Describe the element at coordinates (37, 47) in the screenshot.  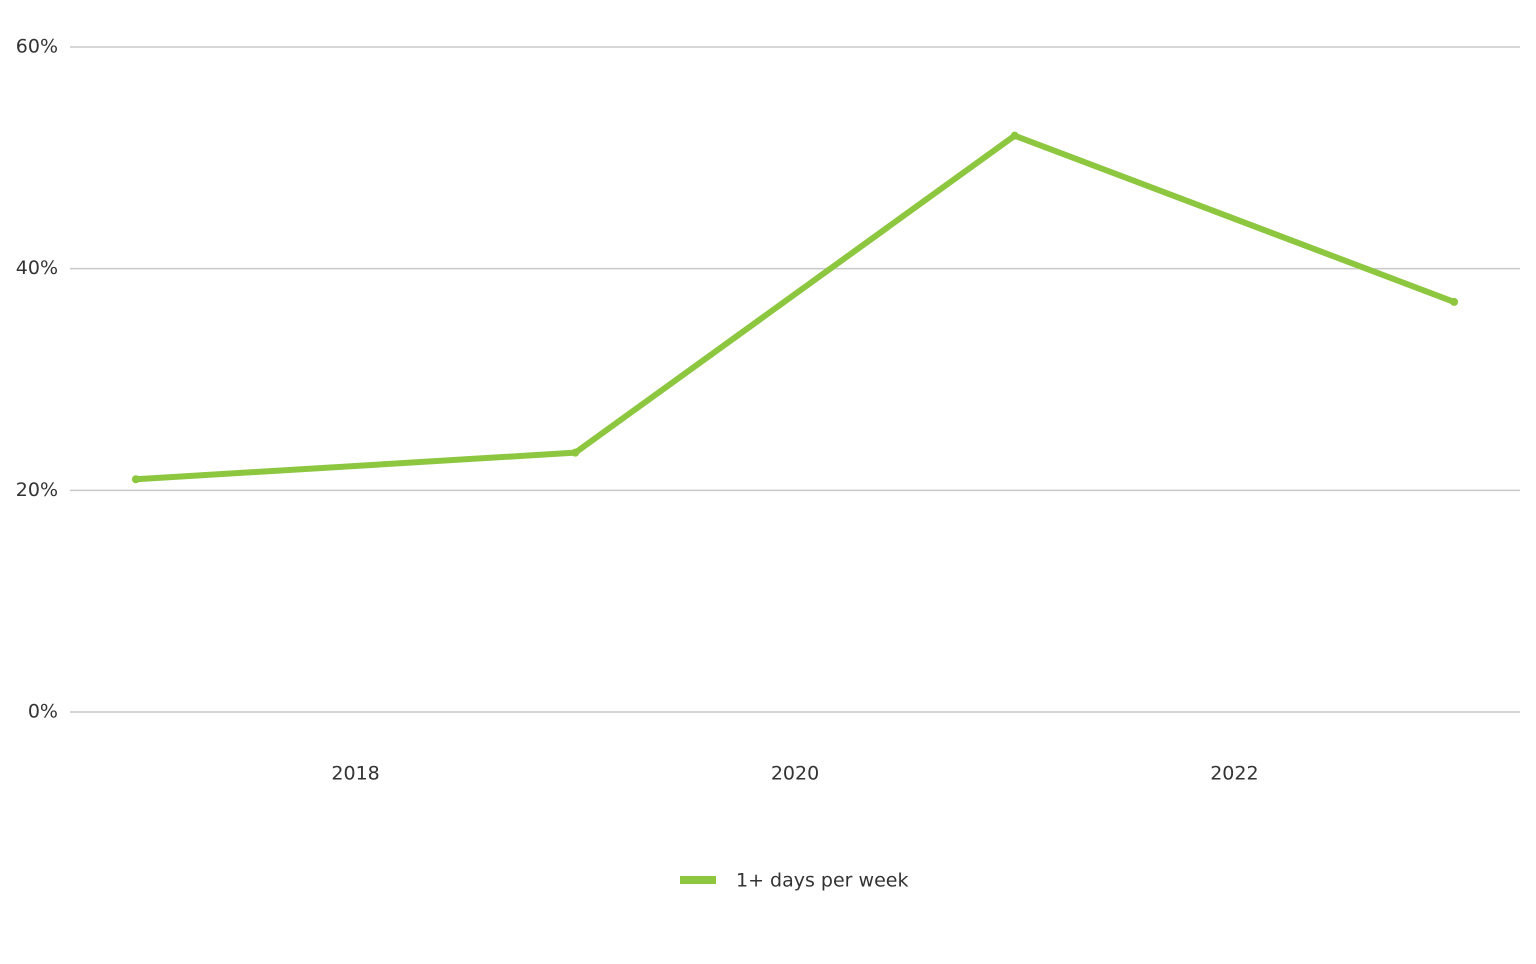
I see `y-tick-label: 60%` at that location.